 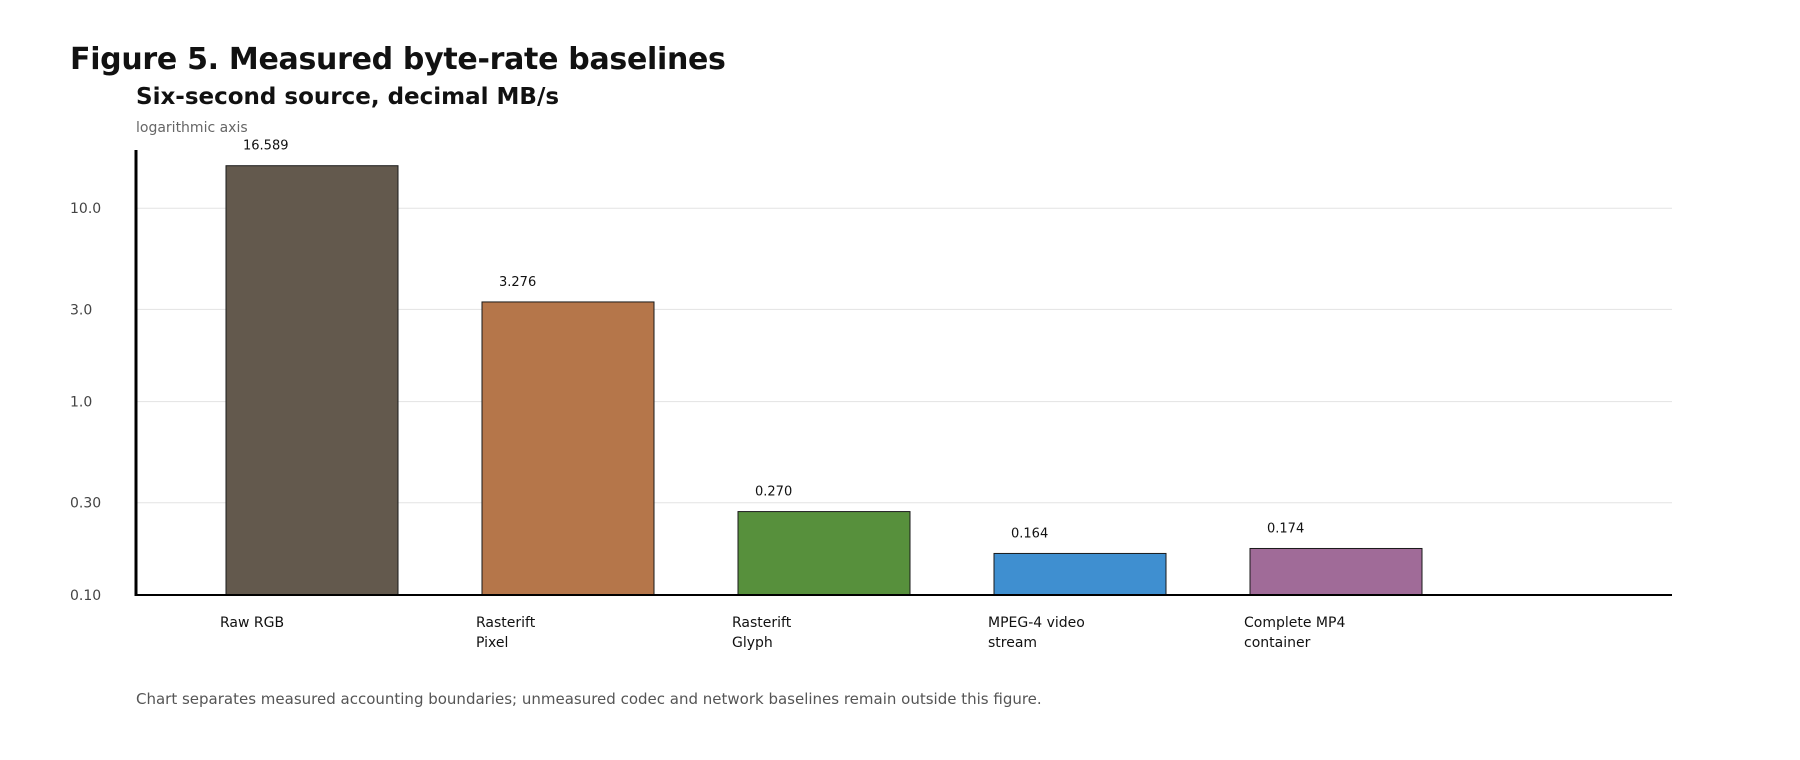 I want to click on x-tick-label: MPEG-4 video stream, so click(x=1036, y=633).